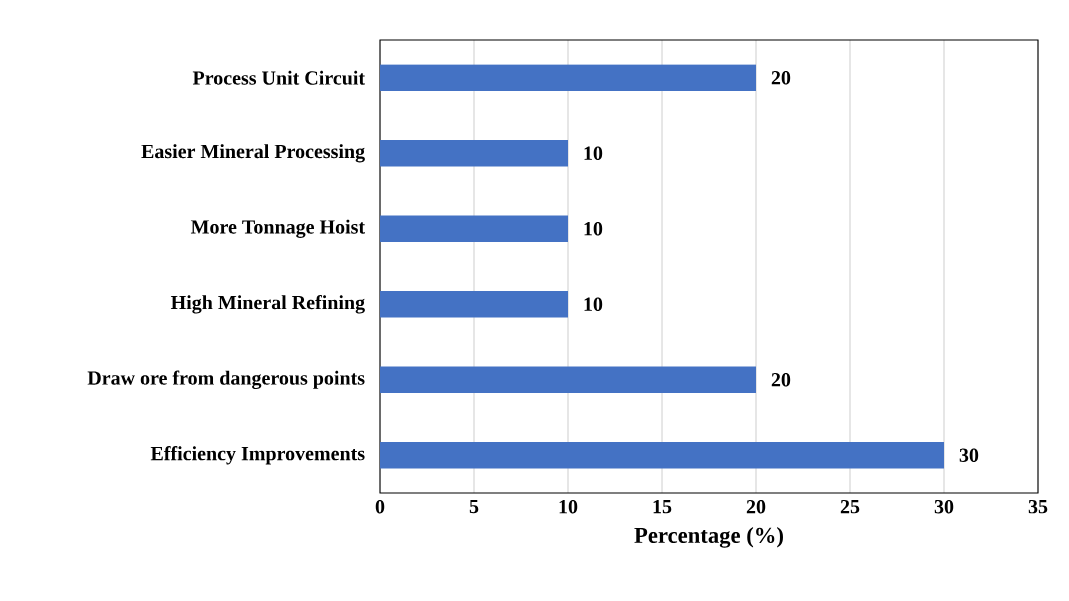  I want to click on x-tick-label: 10, so click(568, 506).